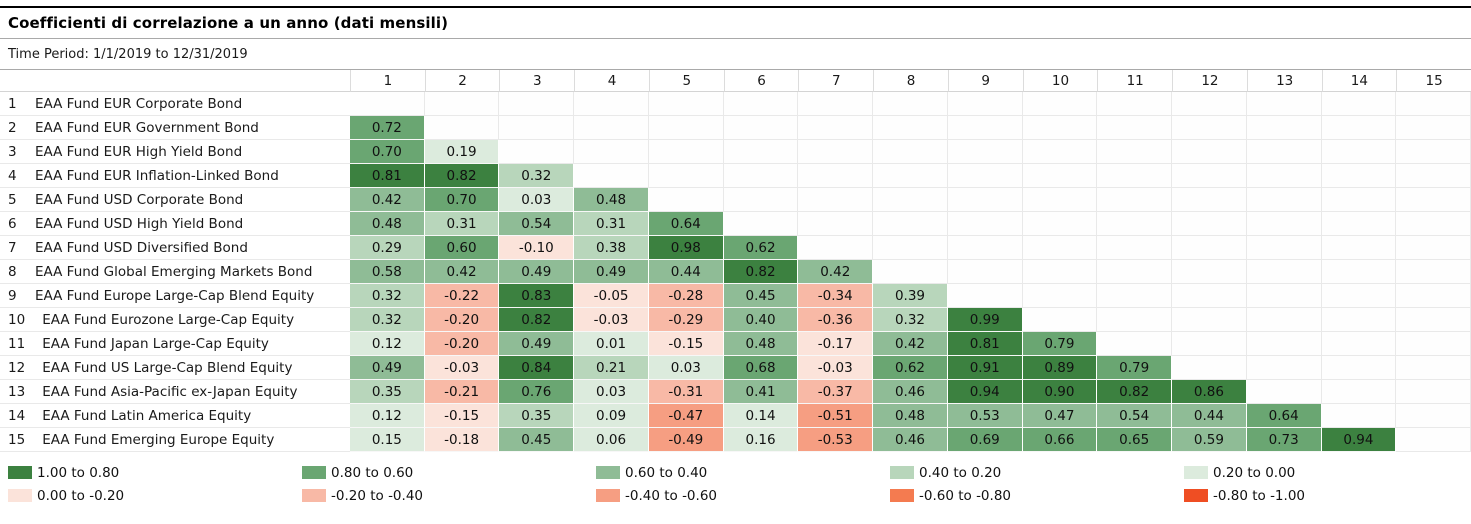  Describe the element at coordinates (147, 127) in the screenshot. I see `fund-name: EAA Fund EUR Government Bond` at that location.